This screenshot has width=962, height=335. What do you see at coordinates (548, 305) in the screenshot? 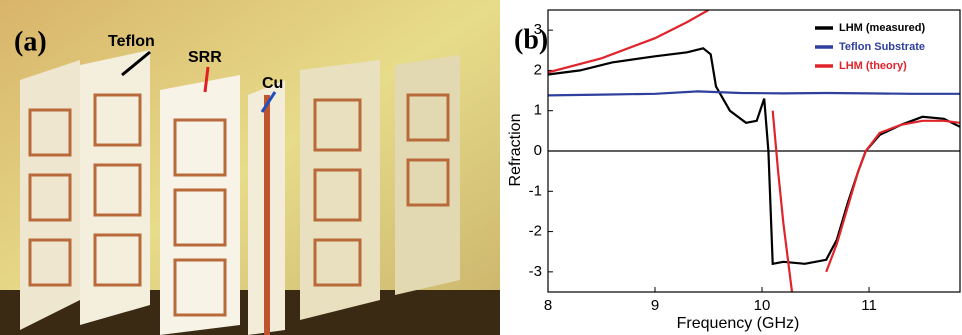
I see `x-tick-label: 8` at bounding box center [548, 305].